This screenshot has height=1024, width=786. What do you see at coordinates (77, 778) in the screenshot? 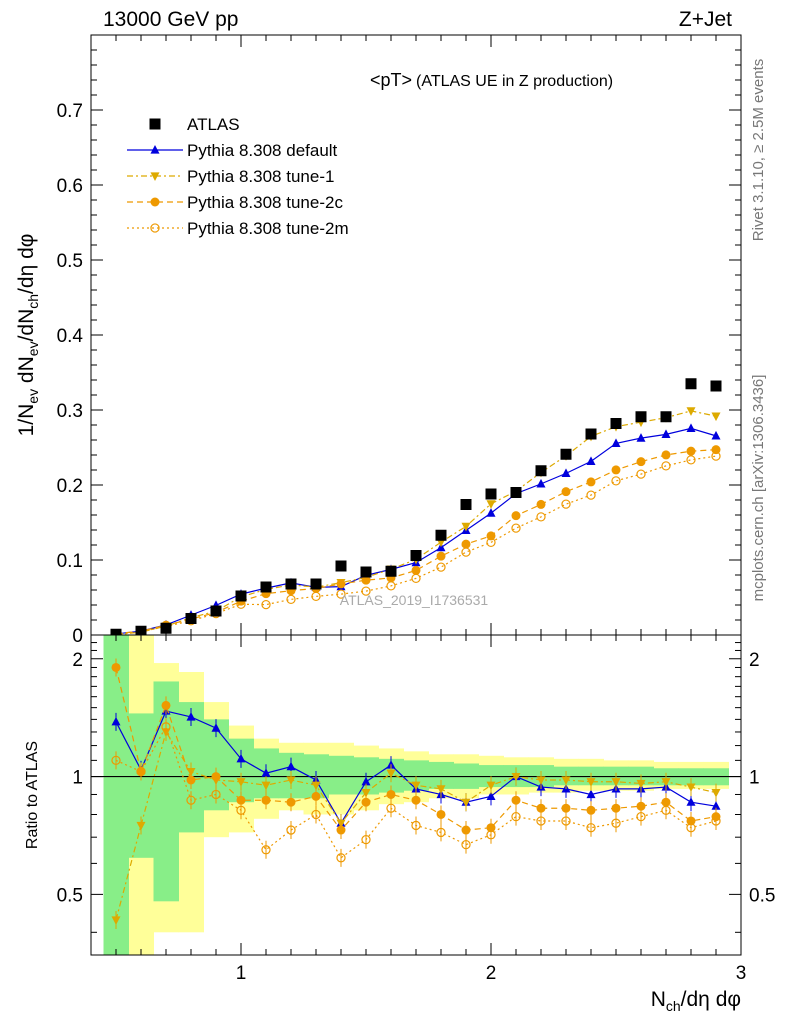
I see `ratio-y-tick-label: 1` at bounding box center [77, 778].